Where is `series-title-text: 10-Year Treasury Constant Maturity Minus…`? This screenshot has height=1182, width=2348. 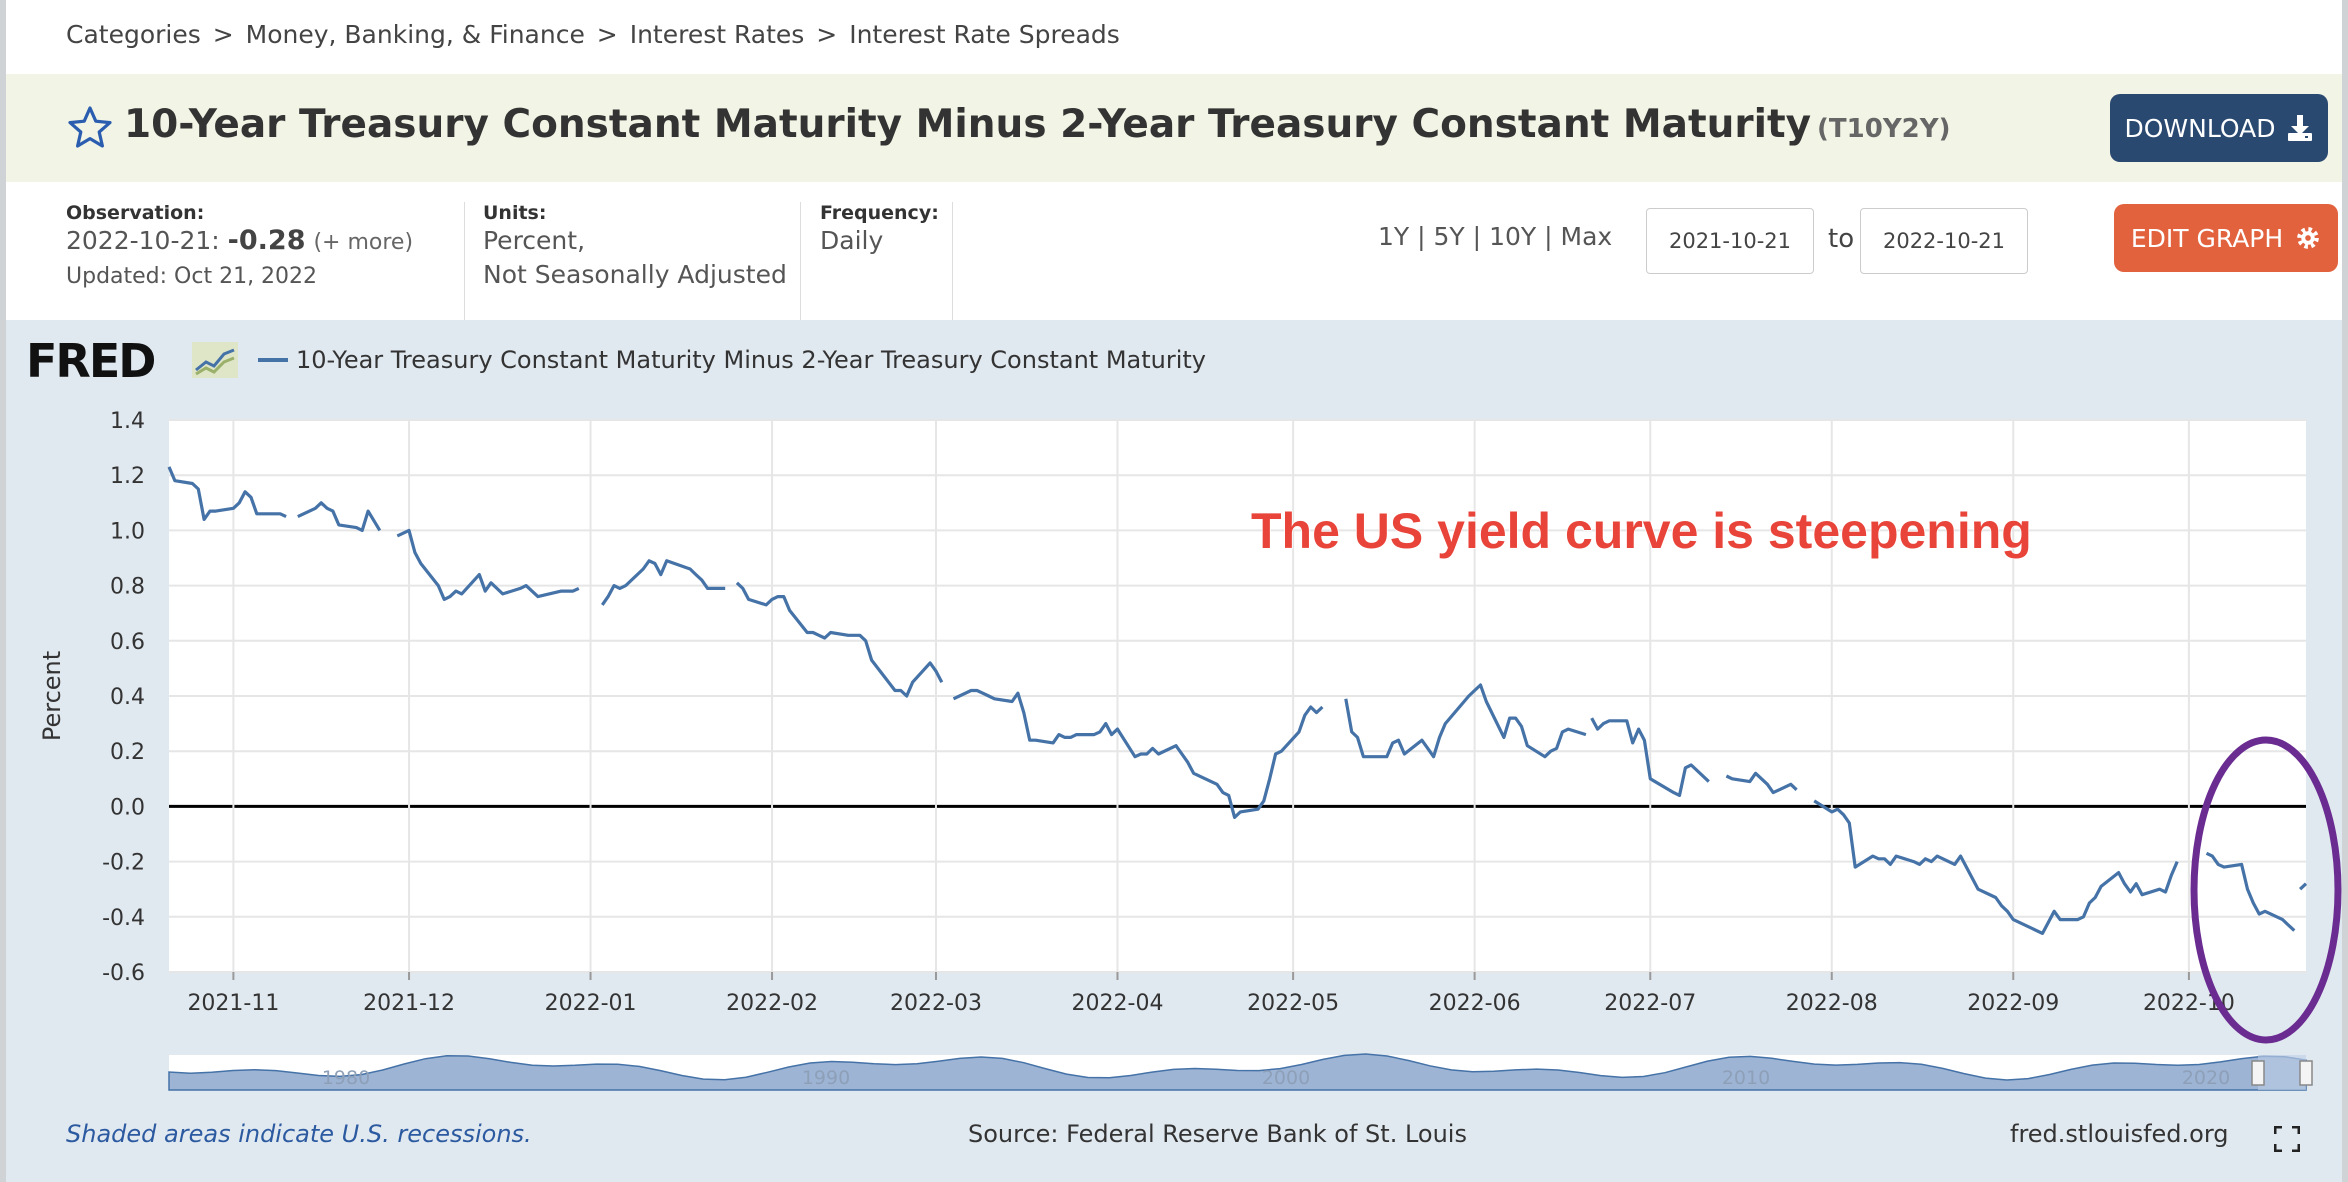 series-title-text: 10-Year Treasury Constant Maturity Minus… is located at coordinates (968, 124).